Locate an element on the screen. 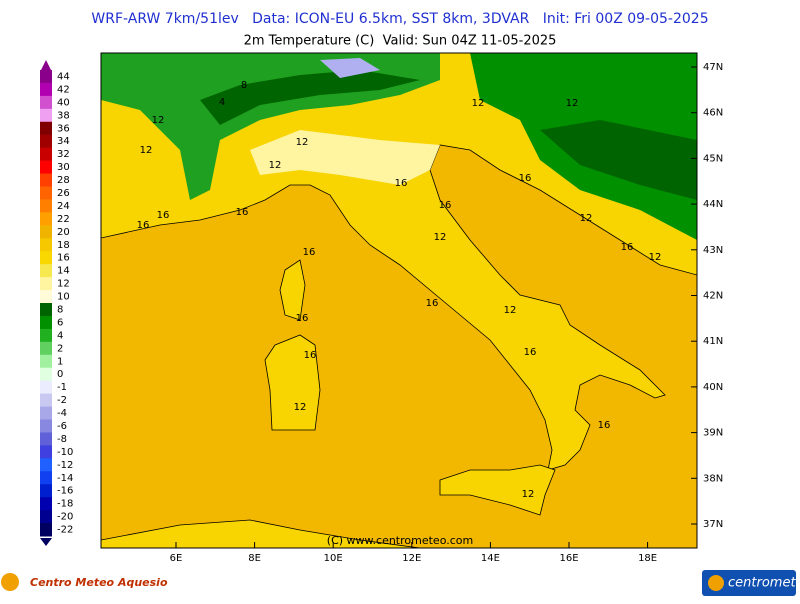 The height and width of the screenshot is (604, 800). colorbar-label: 14 is located at coordinates (63, 271).